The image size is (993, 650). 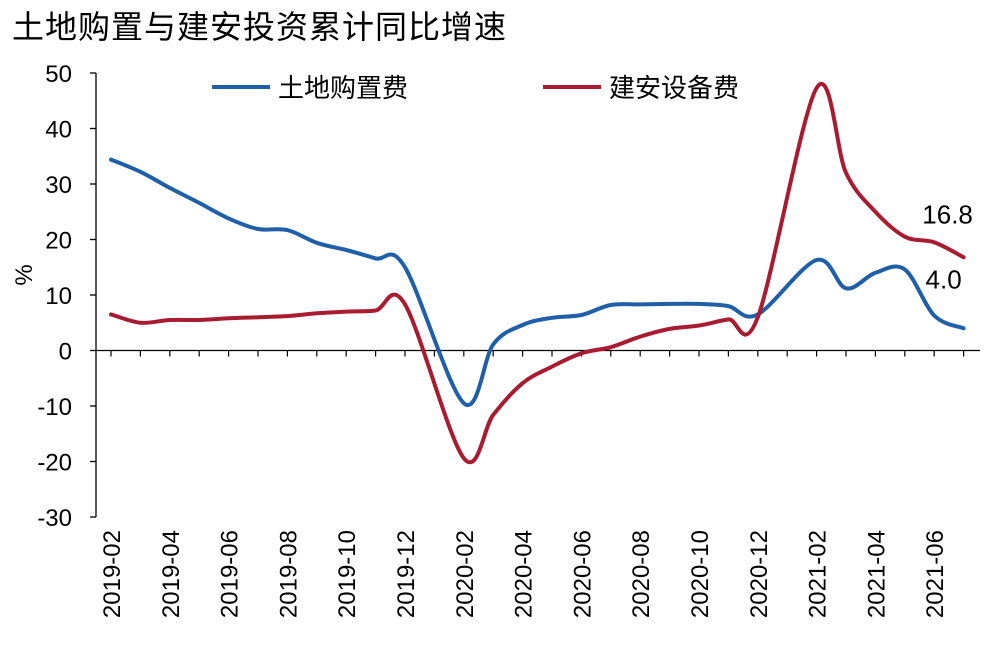 What do you see at coordinates (343, 89) in the screenshot?
I see `legend-label-1: 土地购置费` at bounding box center [343, 89].